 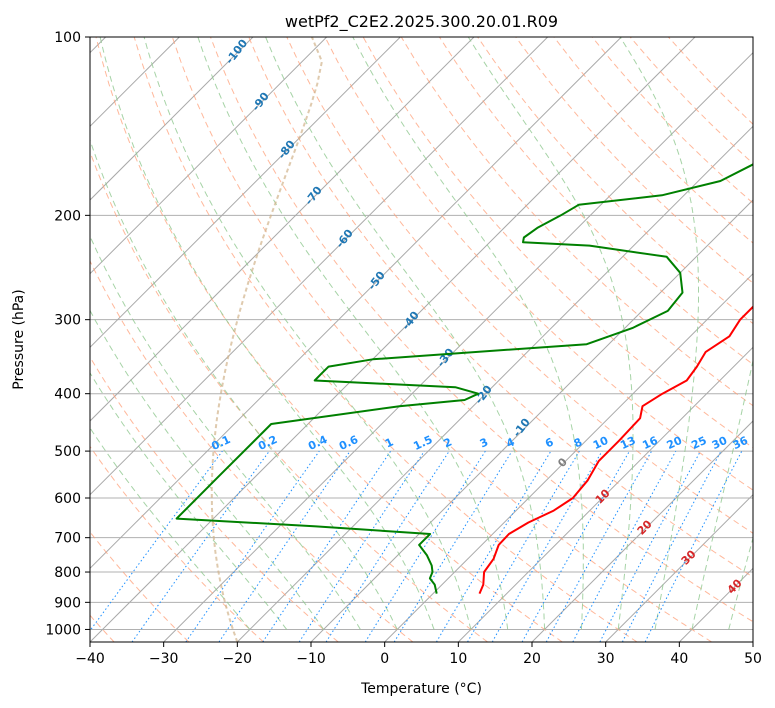 What do you see at coordinates (689, 557) in the screenshot?
I see `isotherm-label: 30` at bounding box center [689, 557].